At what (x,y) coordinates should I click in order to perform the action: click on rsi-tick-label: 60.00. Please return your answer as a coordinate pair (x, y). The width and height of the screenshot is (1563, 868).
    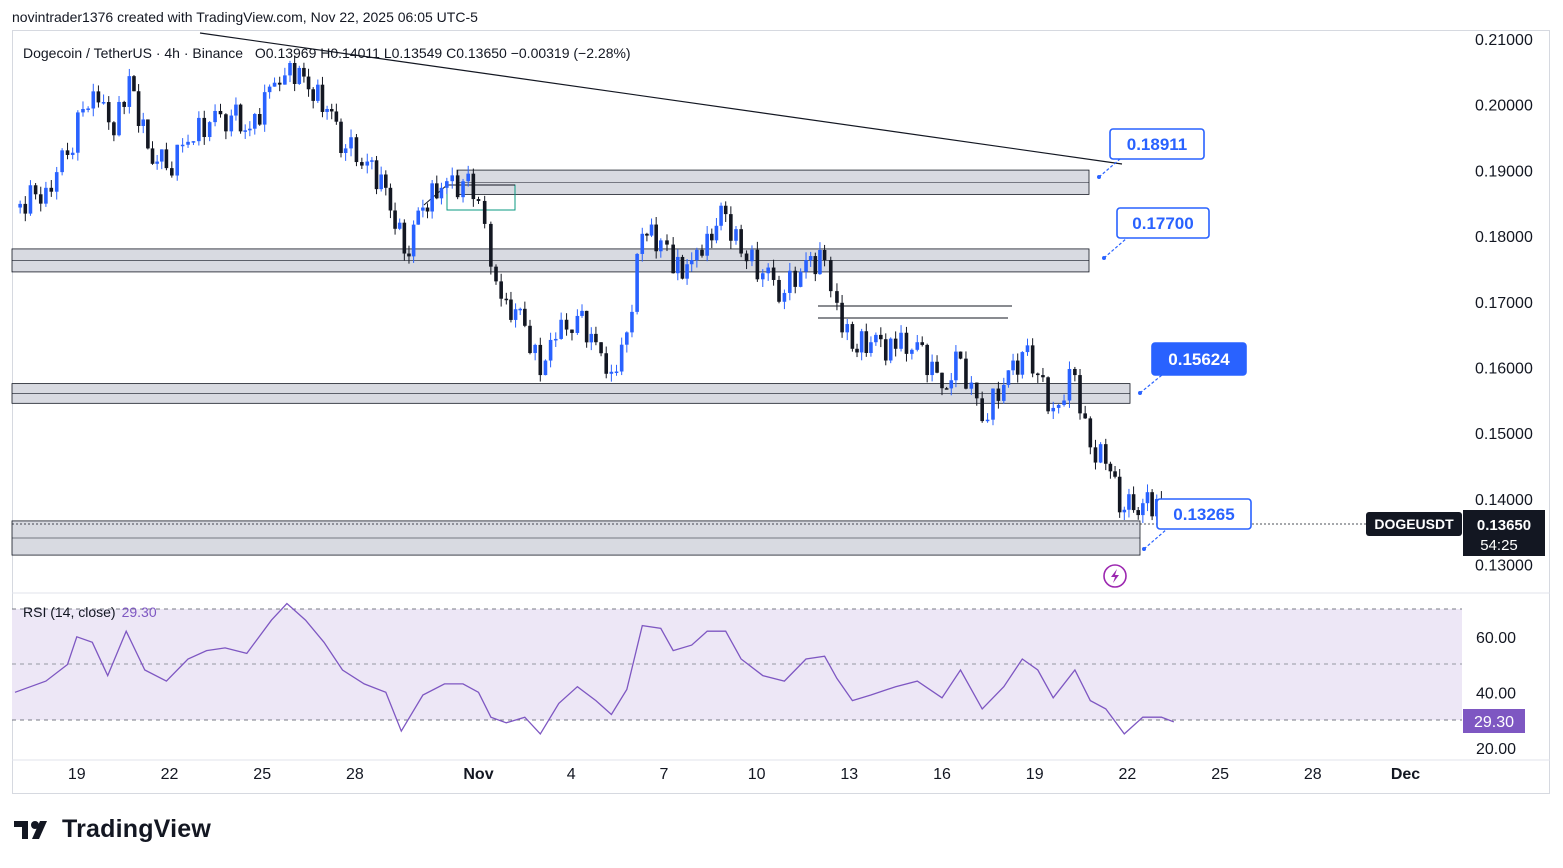
    Looking at the image, I should click on (1496, 638).